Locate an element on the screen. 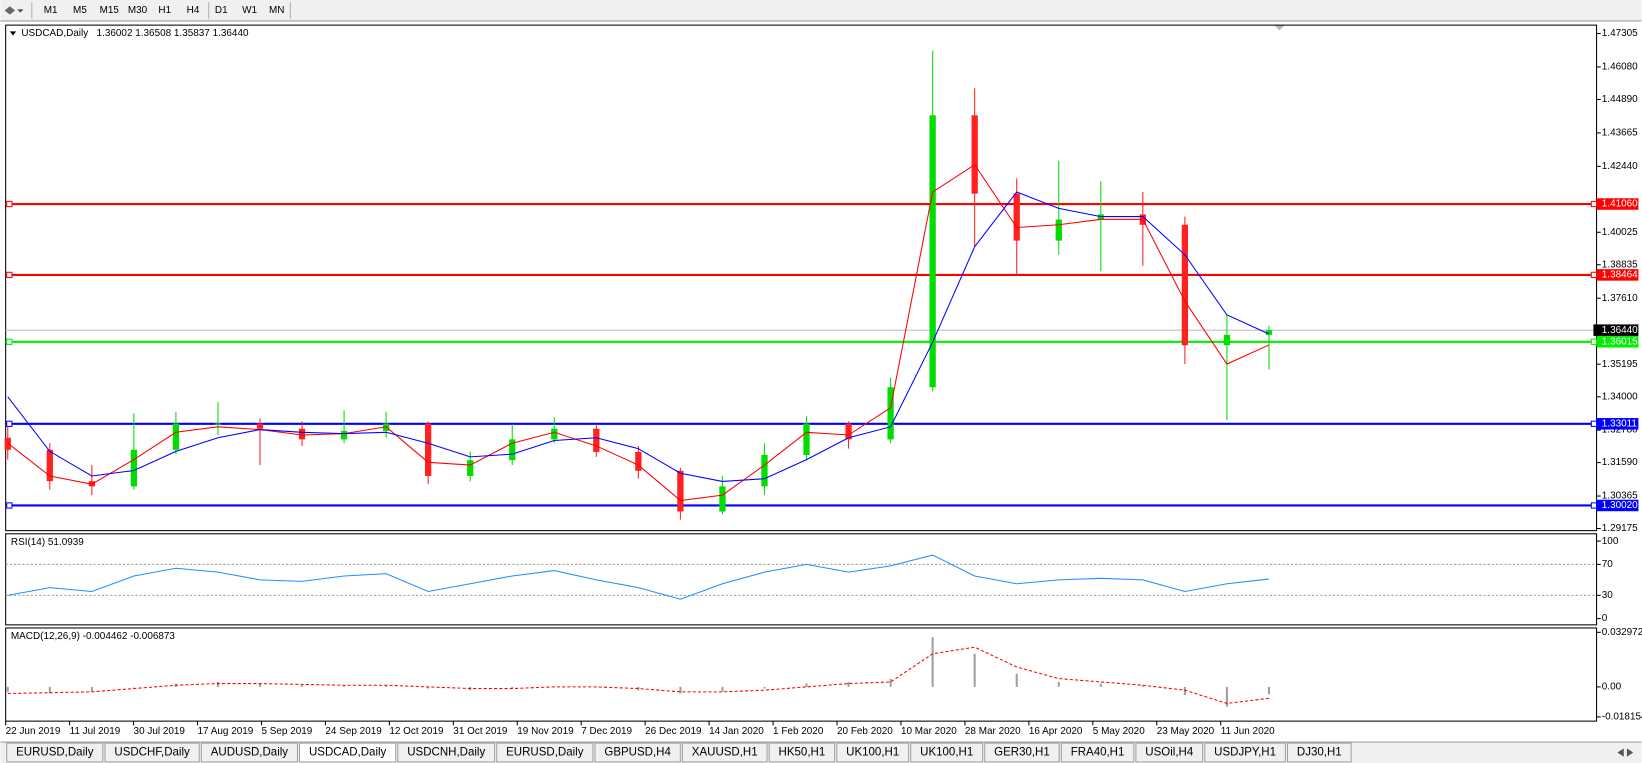  tab-label: GBPUSD,H4 is located at coordinates (637, 753).